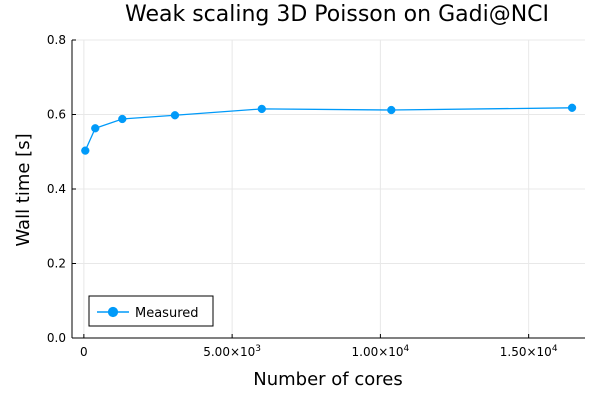  Describe the element at coordinates (56, 264) in the screenshot. I see `y-tick-label-1: 0.2` at that location.